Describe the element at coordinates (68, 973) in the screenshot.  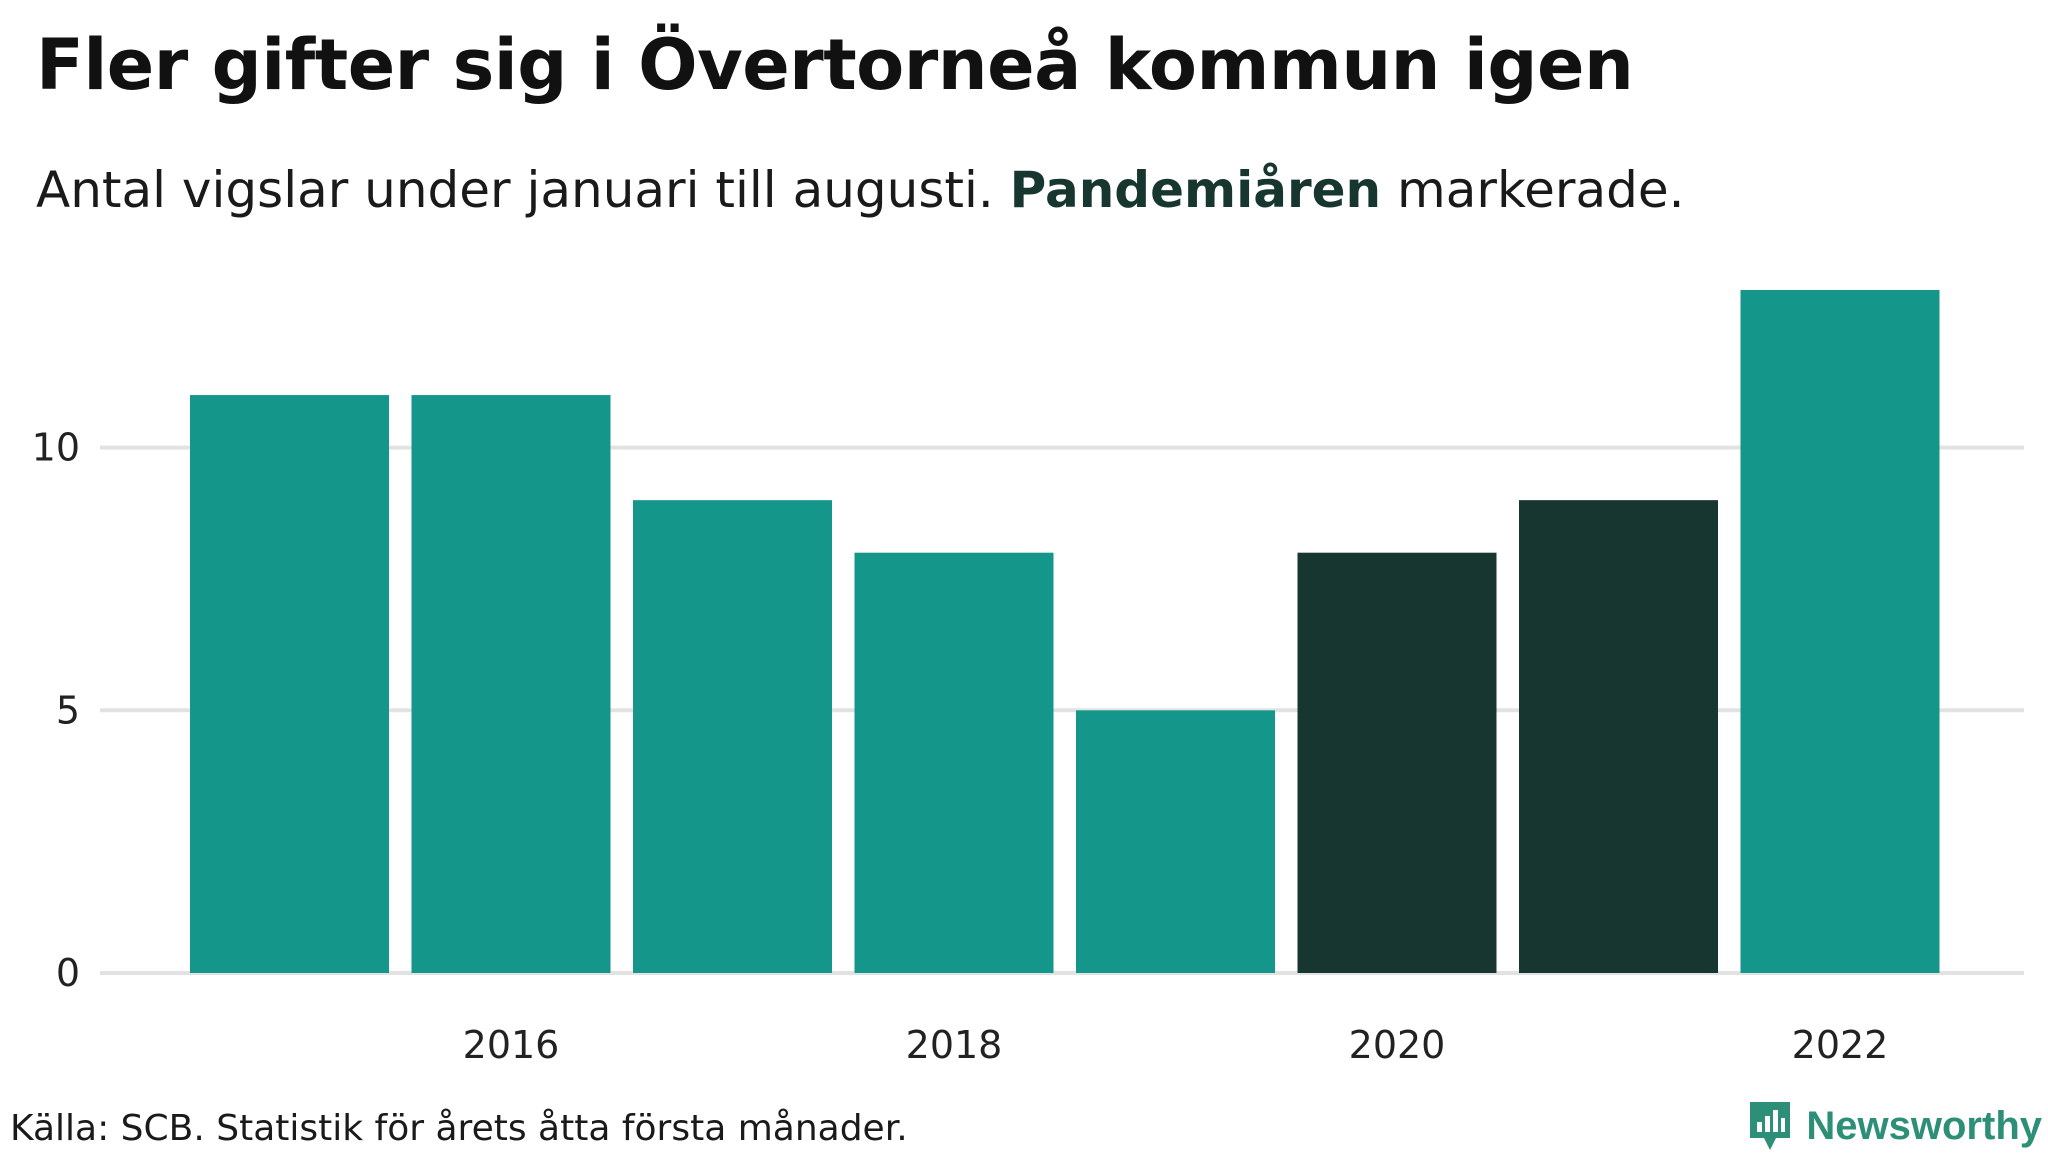
I see `y-tick-label: 0` at that location.